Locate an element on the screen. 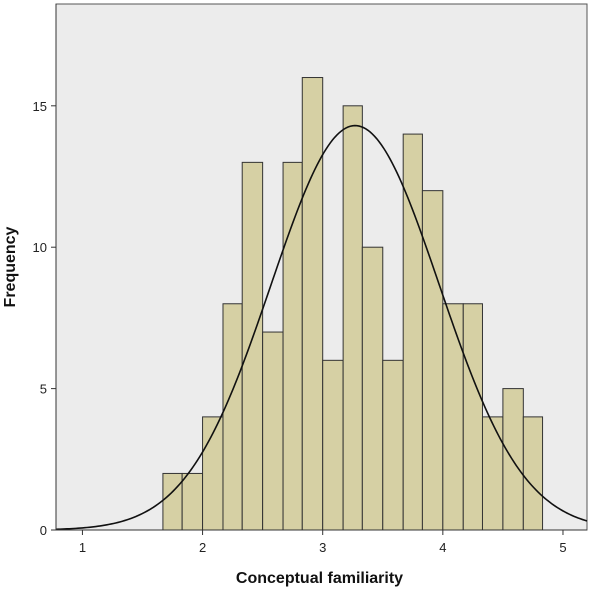  y-tick-label: 5 is located at coordinates (43, 389).